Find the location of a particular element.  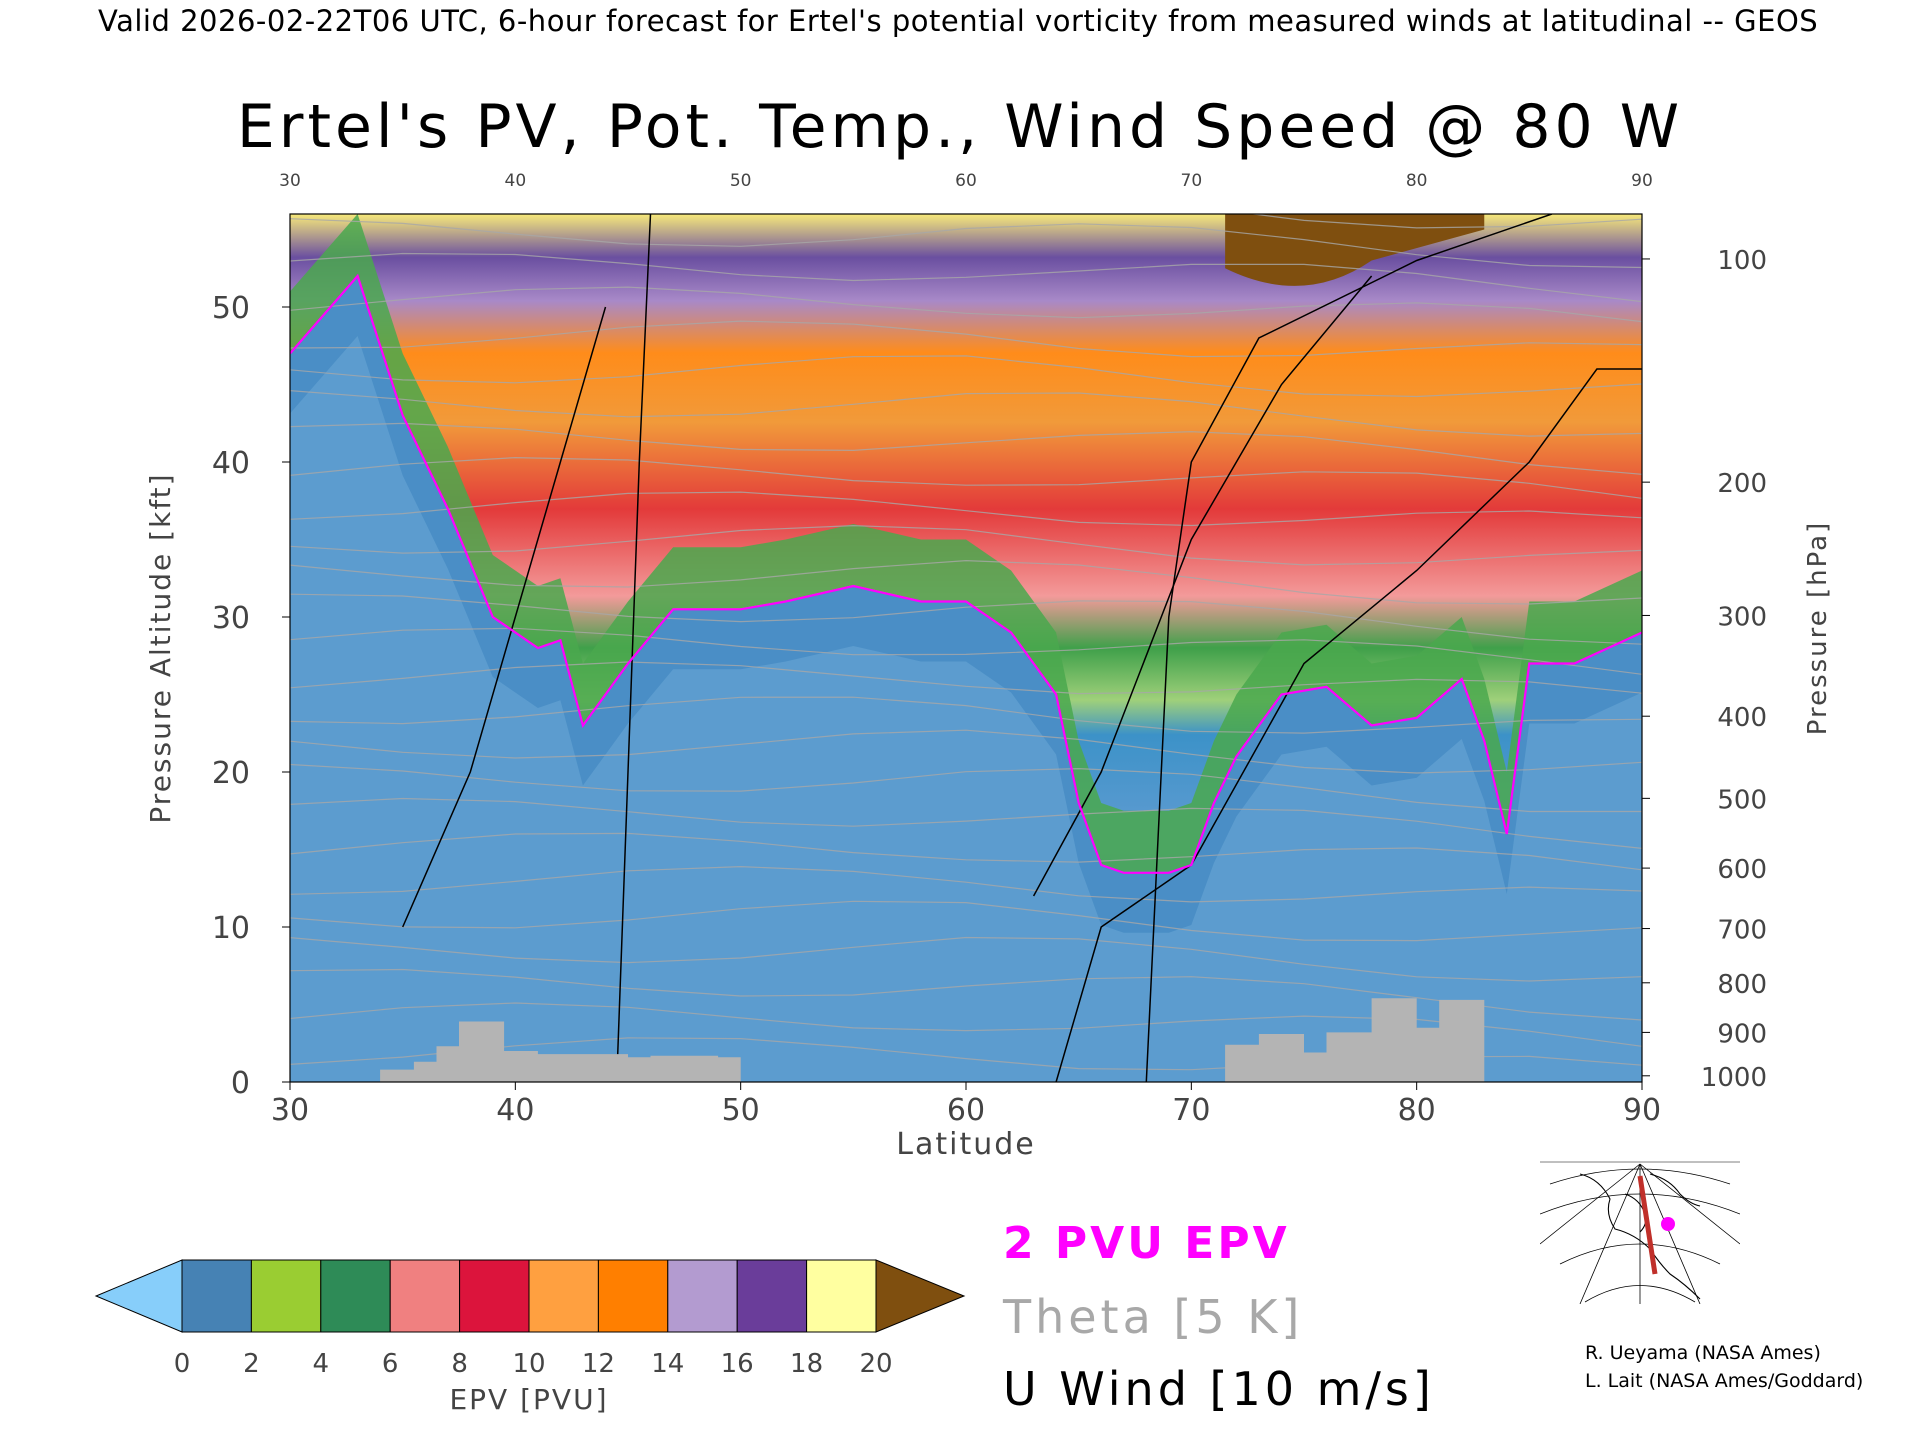

pressure-tick-label: 700 is located at coordinates (1742, 931).